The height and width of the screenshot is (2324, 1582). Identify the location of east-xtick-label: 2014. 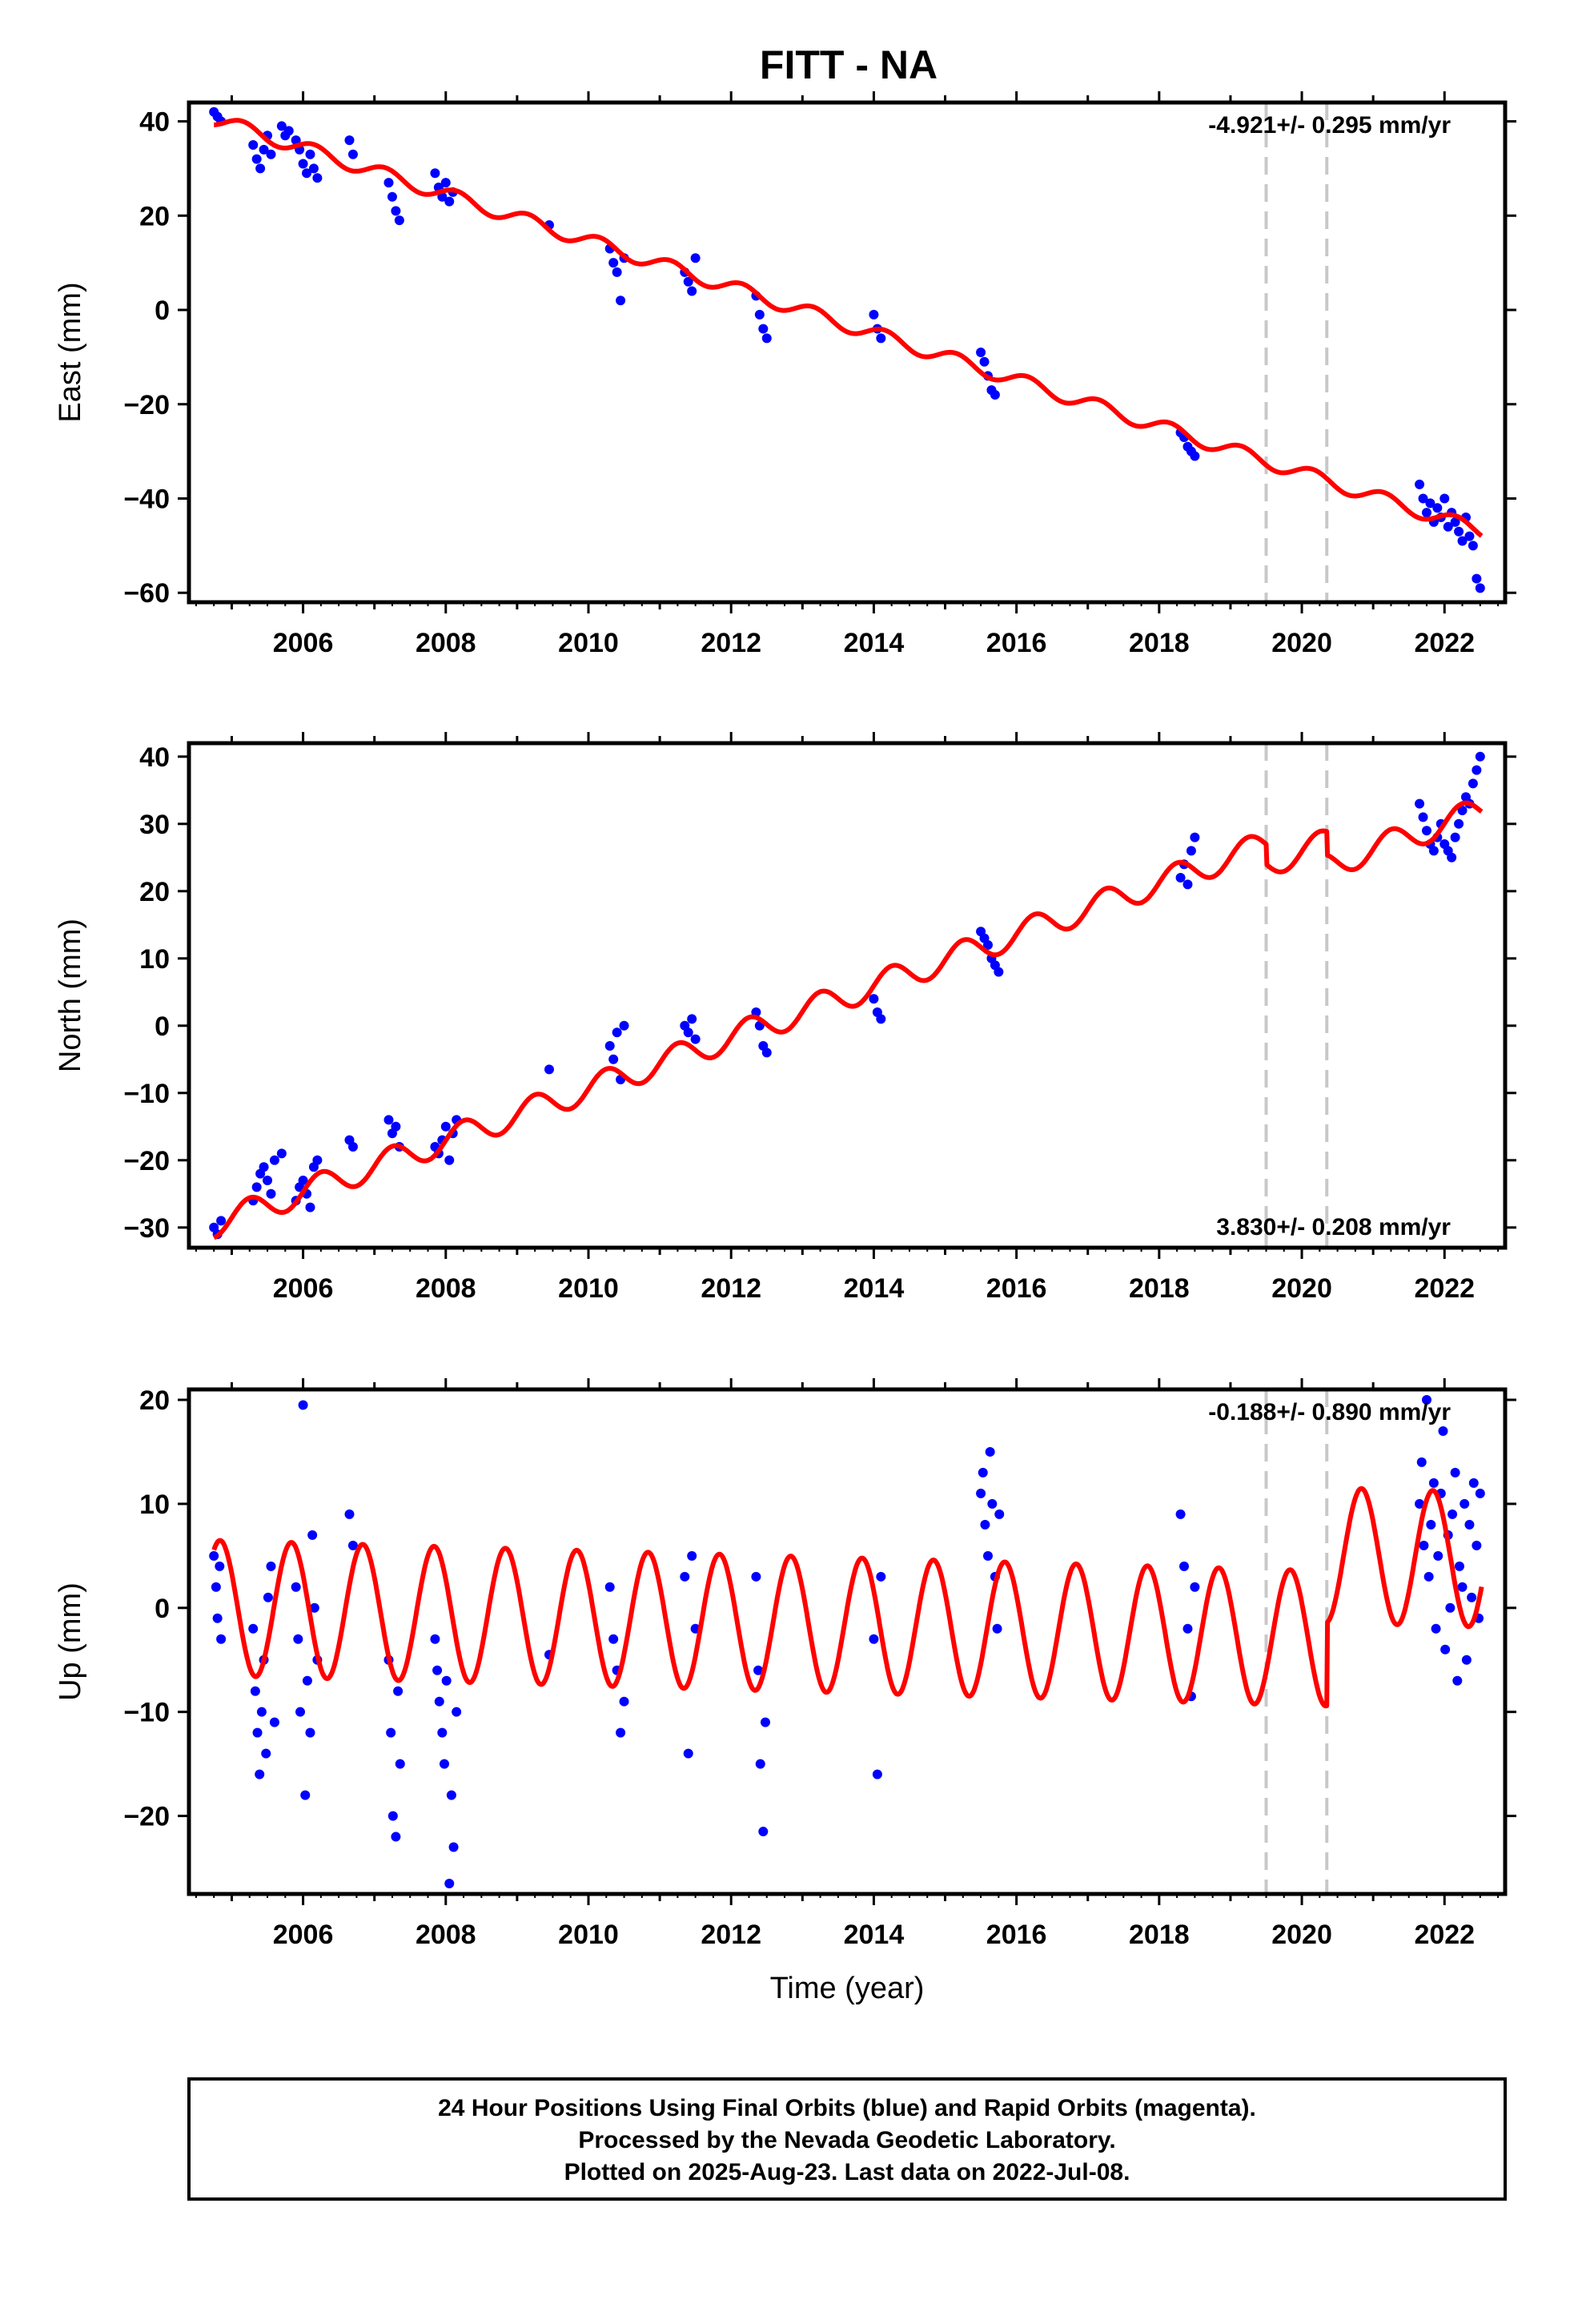
(874, 643).